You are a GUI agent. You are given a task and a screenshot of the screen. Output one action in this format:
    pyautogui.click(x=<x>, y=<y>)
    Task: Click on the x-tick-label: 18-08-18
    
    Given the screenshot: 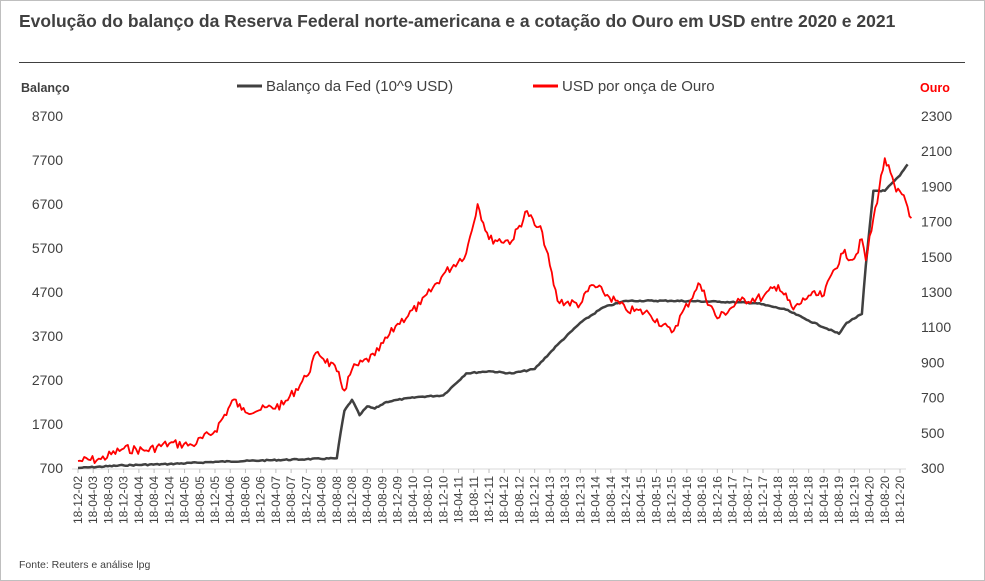 What is the action you would take?
    pyautogui.click(x=793, y=500)
    